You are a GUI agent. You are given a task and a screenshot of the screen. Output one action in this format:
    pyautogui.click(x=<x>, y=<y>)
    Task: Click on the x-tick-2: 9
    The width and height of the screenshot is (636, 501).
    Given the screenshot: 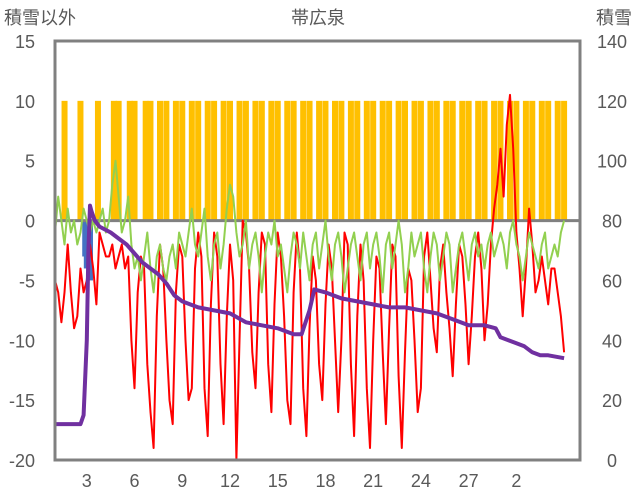 What is the action you would take?
    pyautogui.click(x=182, y=481)
    